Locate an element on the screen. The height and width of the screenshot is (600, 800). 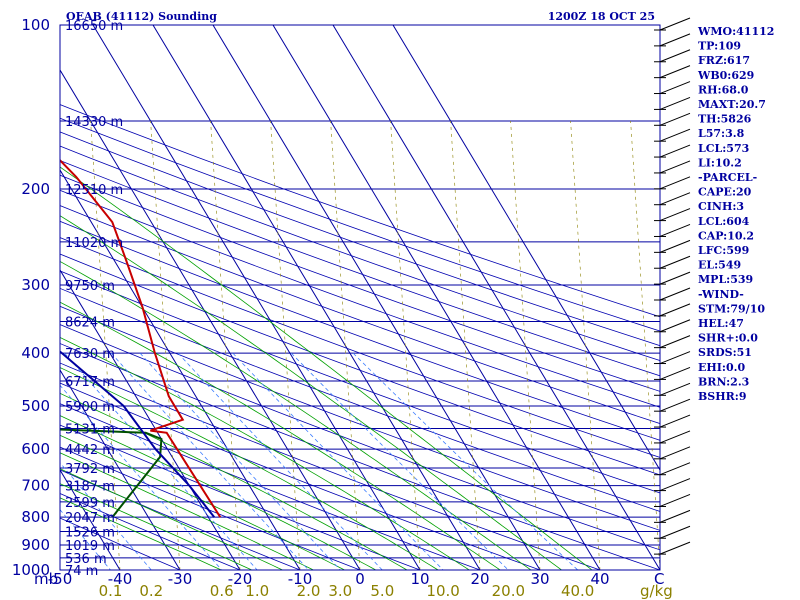
index-item-24: BRN:2.3 is located at coordinates (723, 381).